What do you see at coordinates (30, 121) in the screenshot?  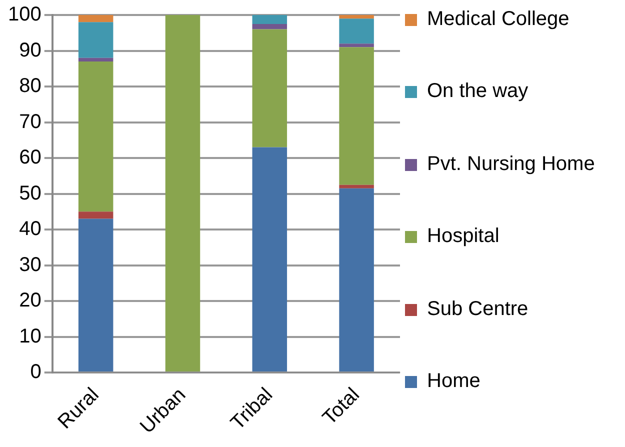 I see `y-tick-label: 70` at bounding box center [30, 121].